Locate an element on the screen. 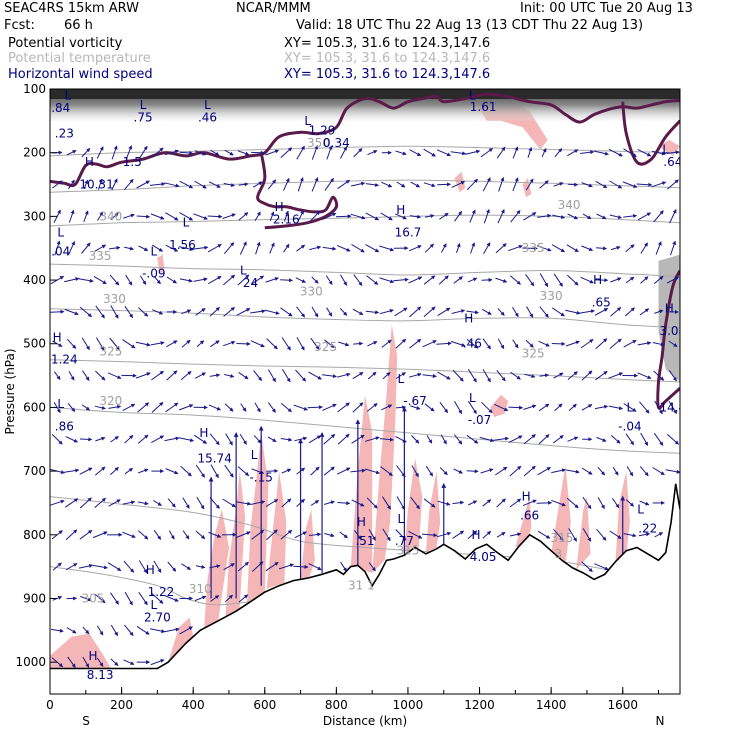 The height and width of the screenshot is (740, 740). pv-extremum-label: H is located at coordinates (150, 570).